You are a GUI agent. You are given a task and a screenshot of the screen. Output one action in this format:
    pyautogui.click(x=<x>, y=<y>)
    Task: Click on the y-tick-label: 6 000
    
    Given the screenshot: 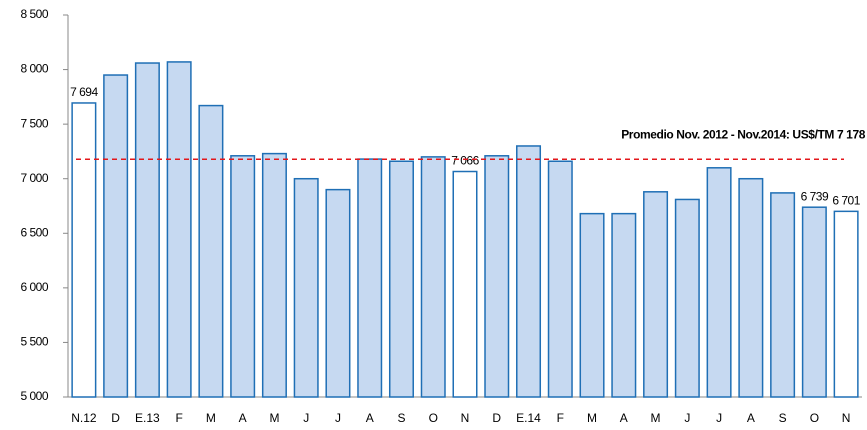 What is the action you would take?
    pyautogui.click(x=34, y=287)
    